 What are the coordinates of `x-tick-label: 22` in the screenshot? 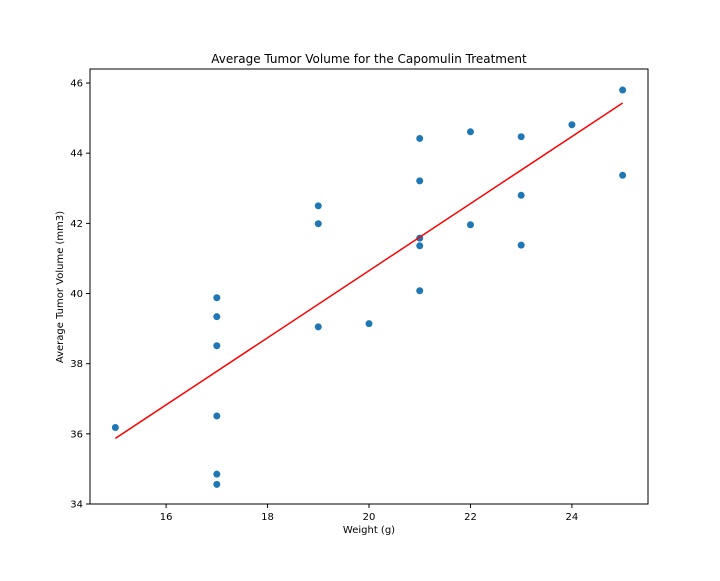 It's located at (470, 517).